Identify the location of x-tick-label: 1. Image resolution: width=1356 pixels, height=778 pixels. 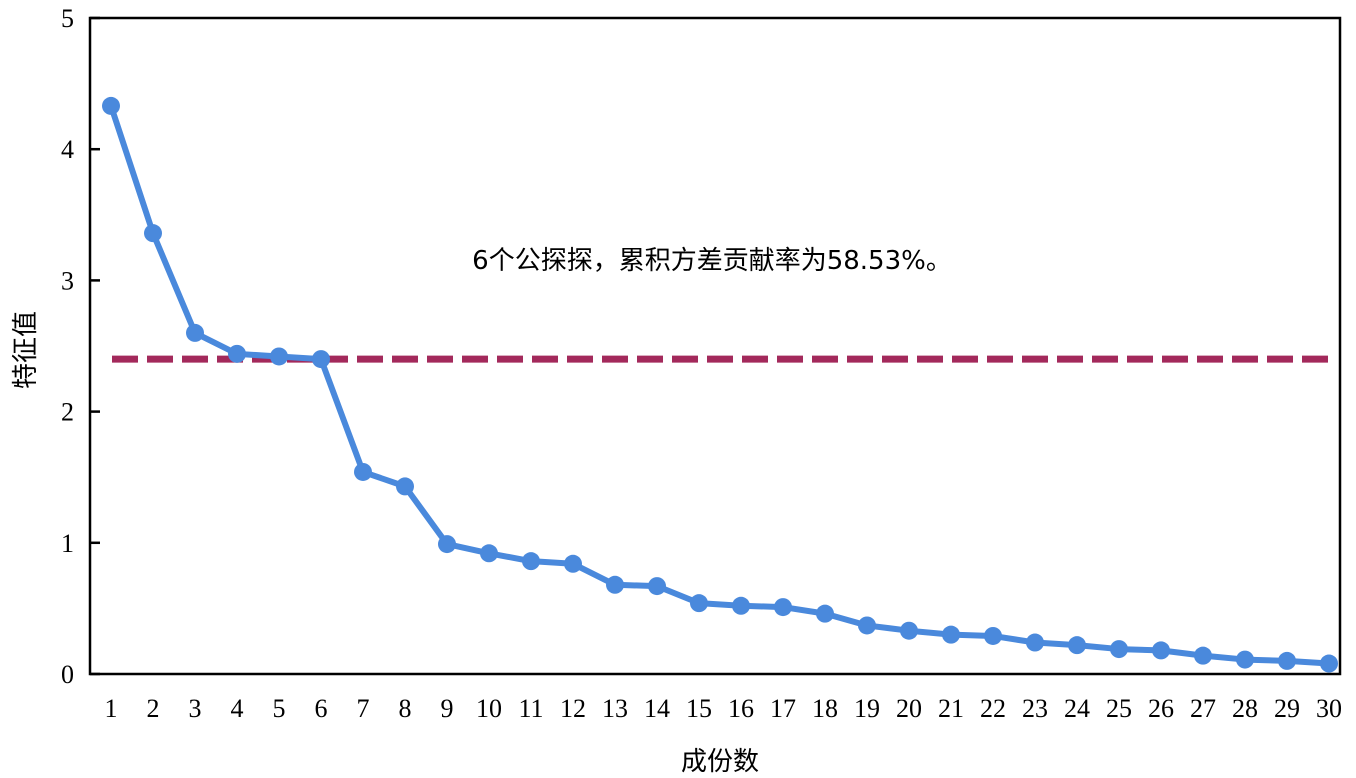
(111, 708).